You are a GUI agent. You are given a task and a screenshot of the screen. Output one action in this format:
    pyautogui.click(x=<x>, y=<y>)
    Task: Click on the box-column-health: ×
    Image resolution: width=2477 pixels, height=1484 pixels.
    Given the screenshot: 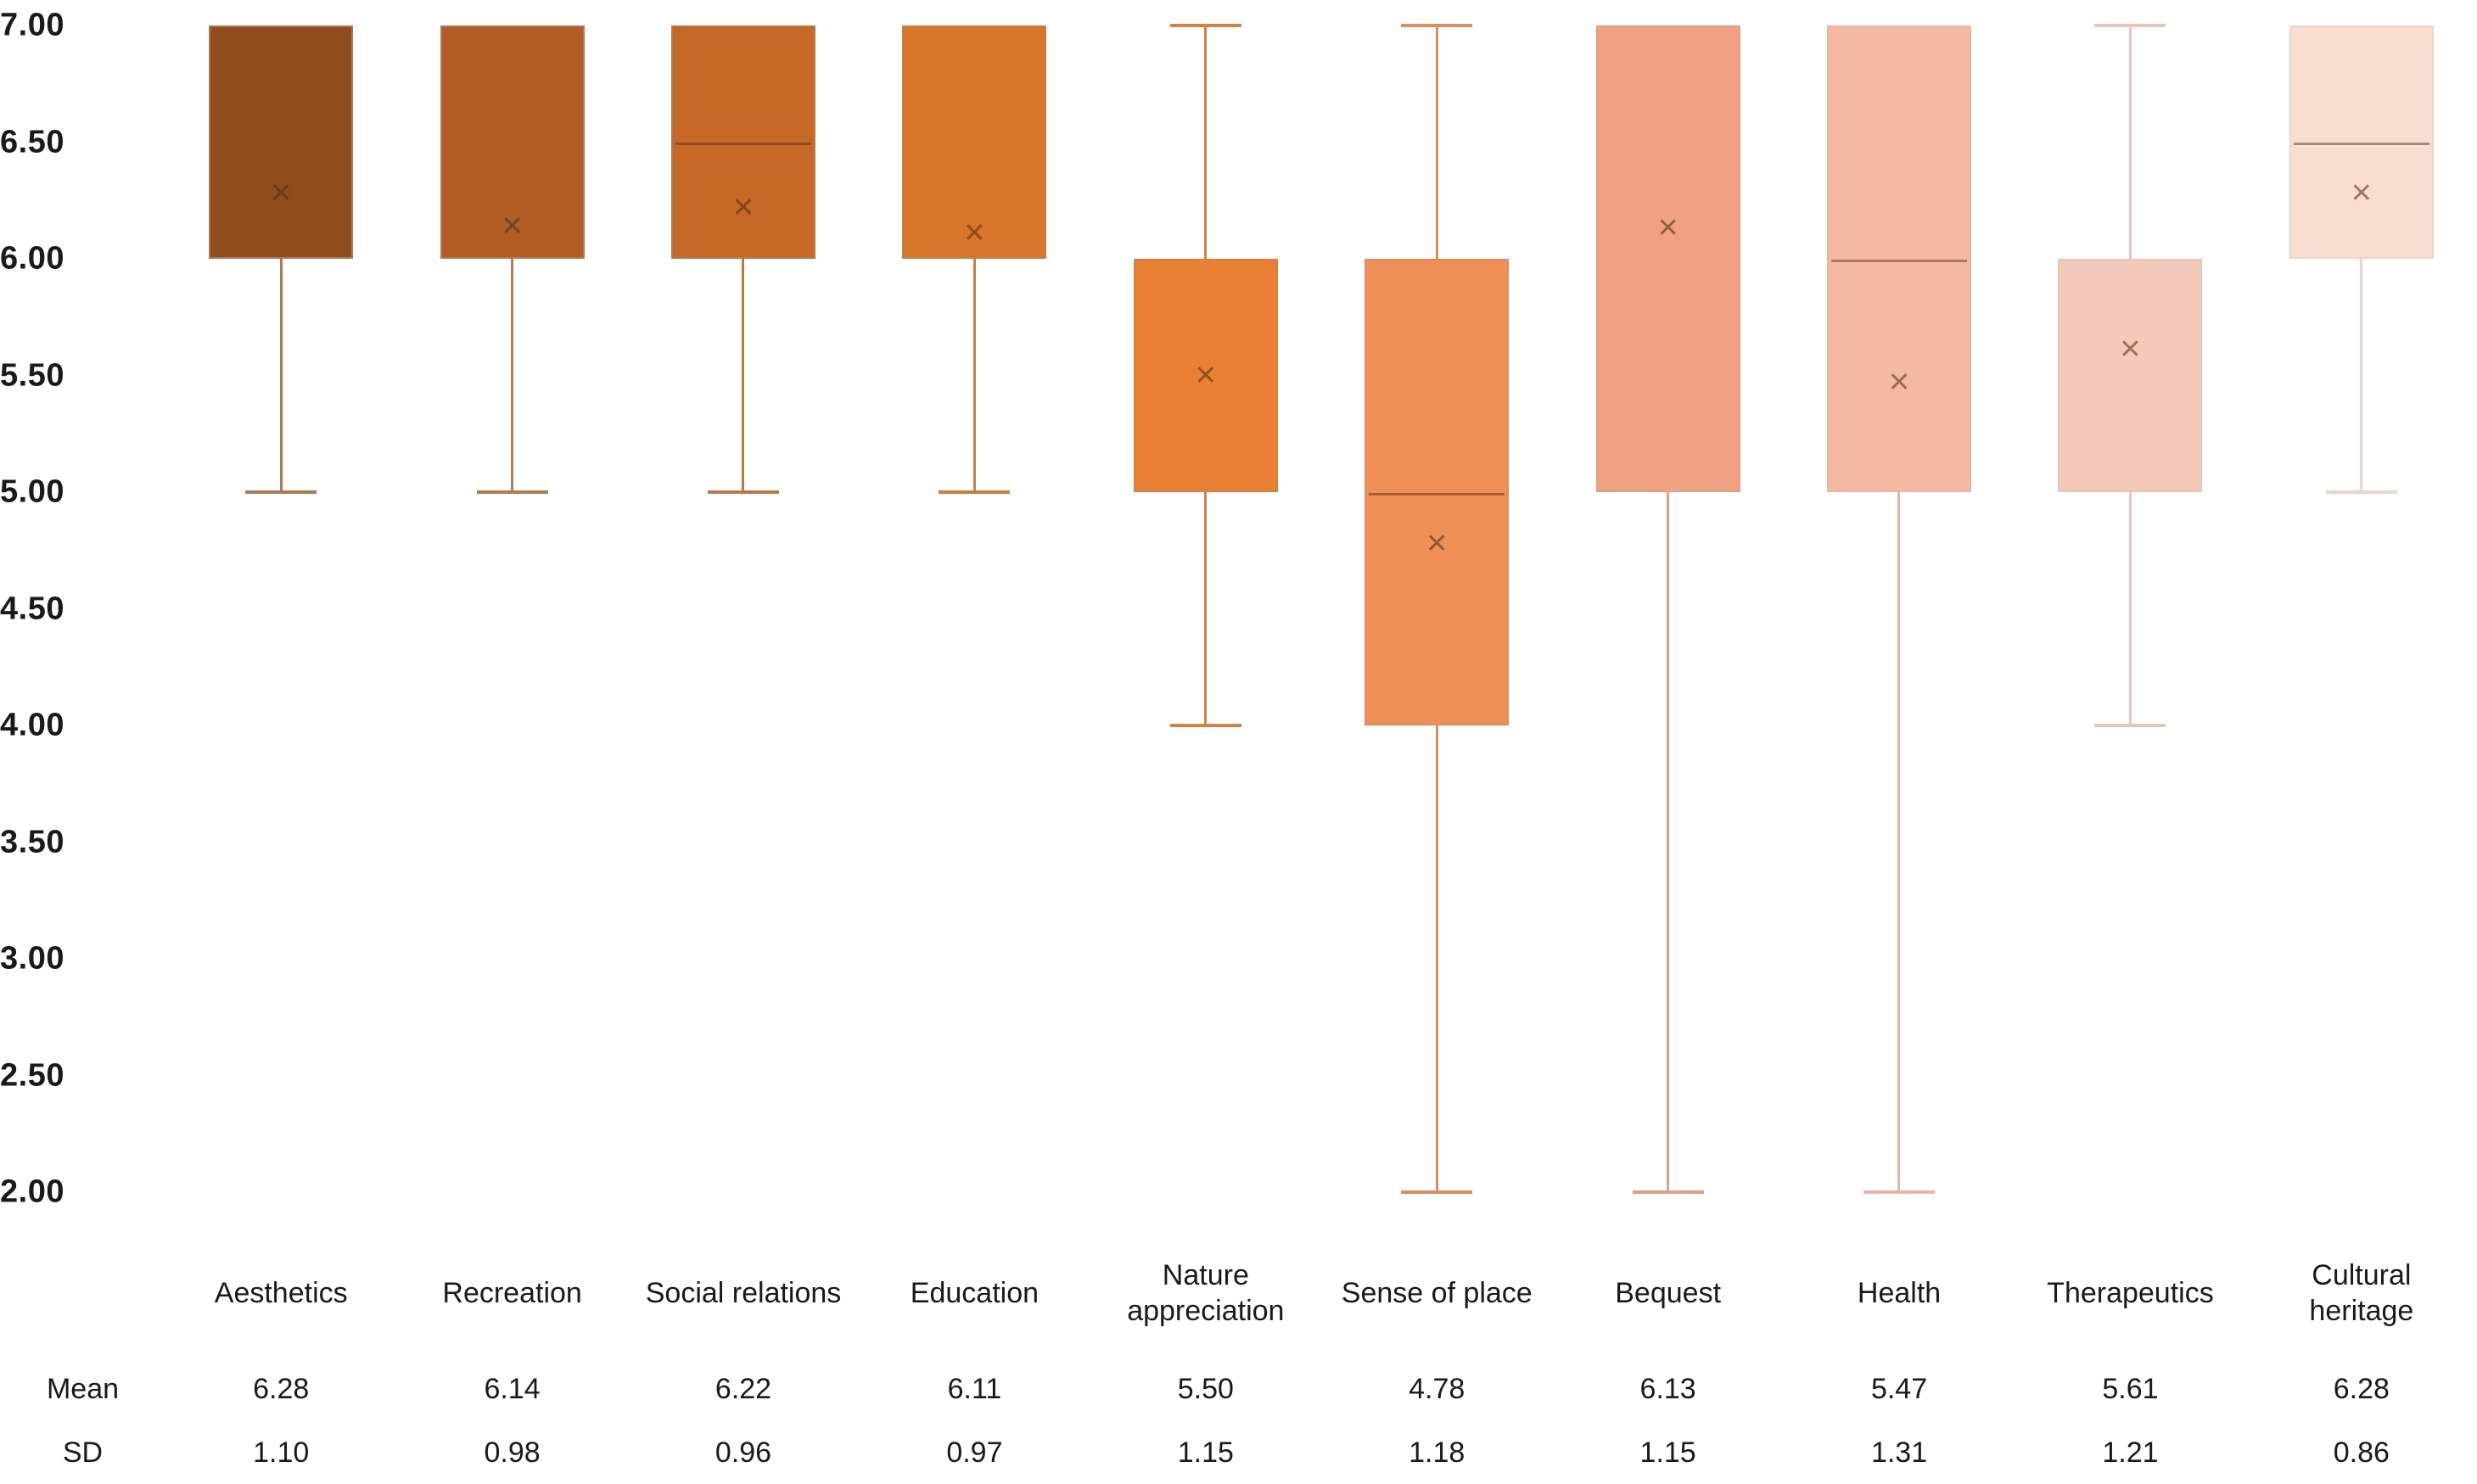 What is the action you would take?
    pyautogui.click(x=1899, y=611)
    